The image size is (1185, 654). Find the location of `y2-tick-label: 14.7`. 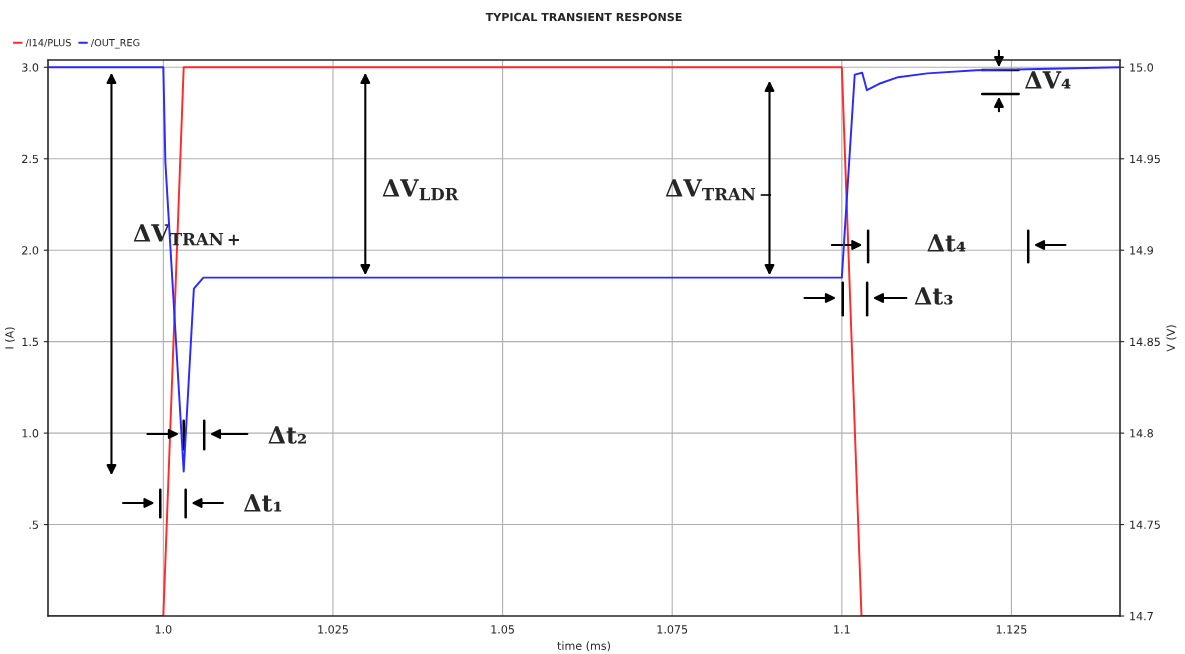

y2-tick-label: 14.7 is located at coordinates (1141, 616).